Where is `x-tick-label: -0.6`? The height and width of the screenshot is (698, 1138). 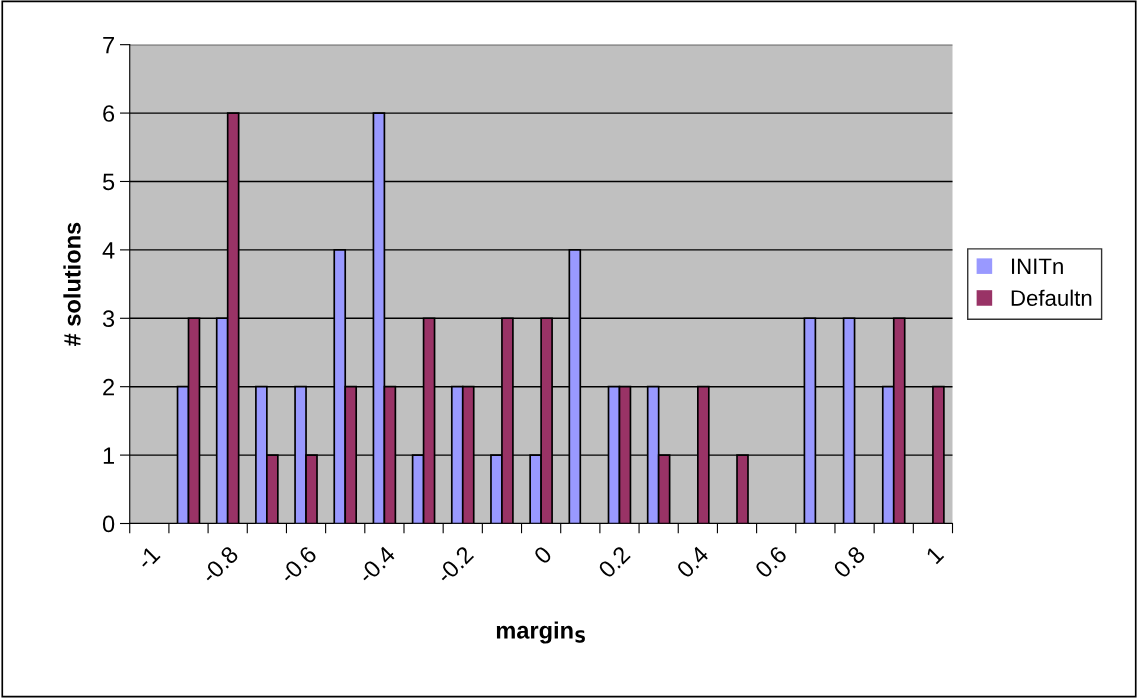 x-tick-label: -0.6 is located at coordinates (298, 565).